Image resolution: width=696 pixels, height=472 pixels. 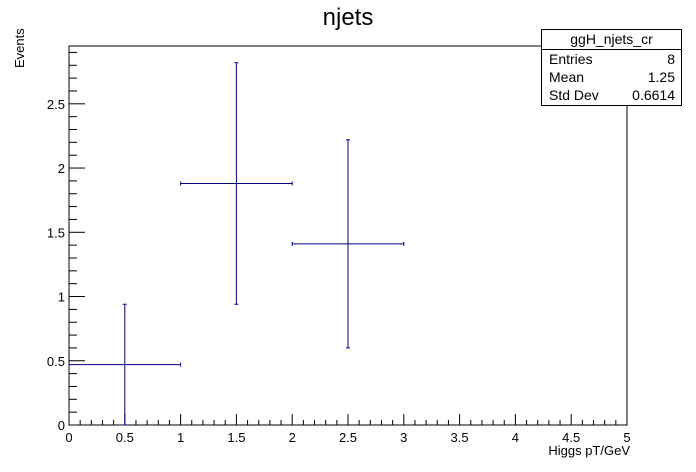 I want to click on y-axis: 0 0.5 1 1.5 2 2.5, so click(x=66, y=242).